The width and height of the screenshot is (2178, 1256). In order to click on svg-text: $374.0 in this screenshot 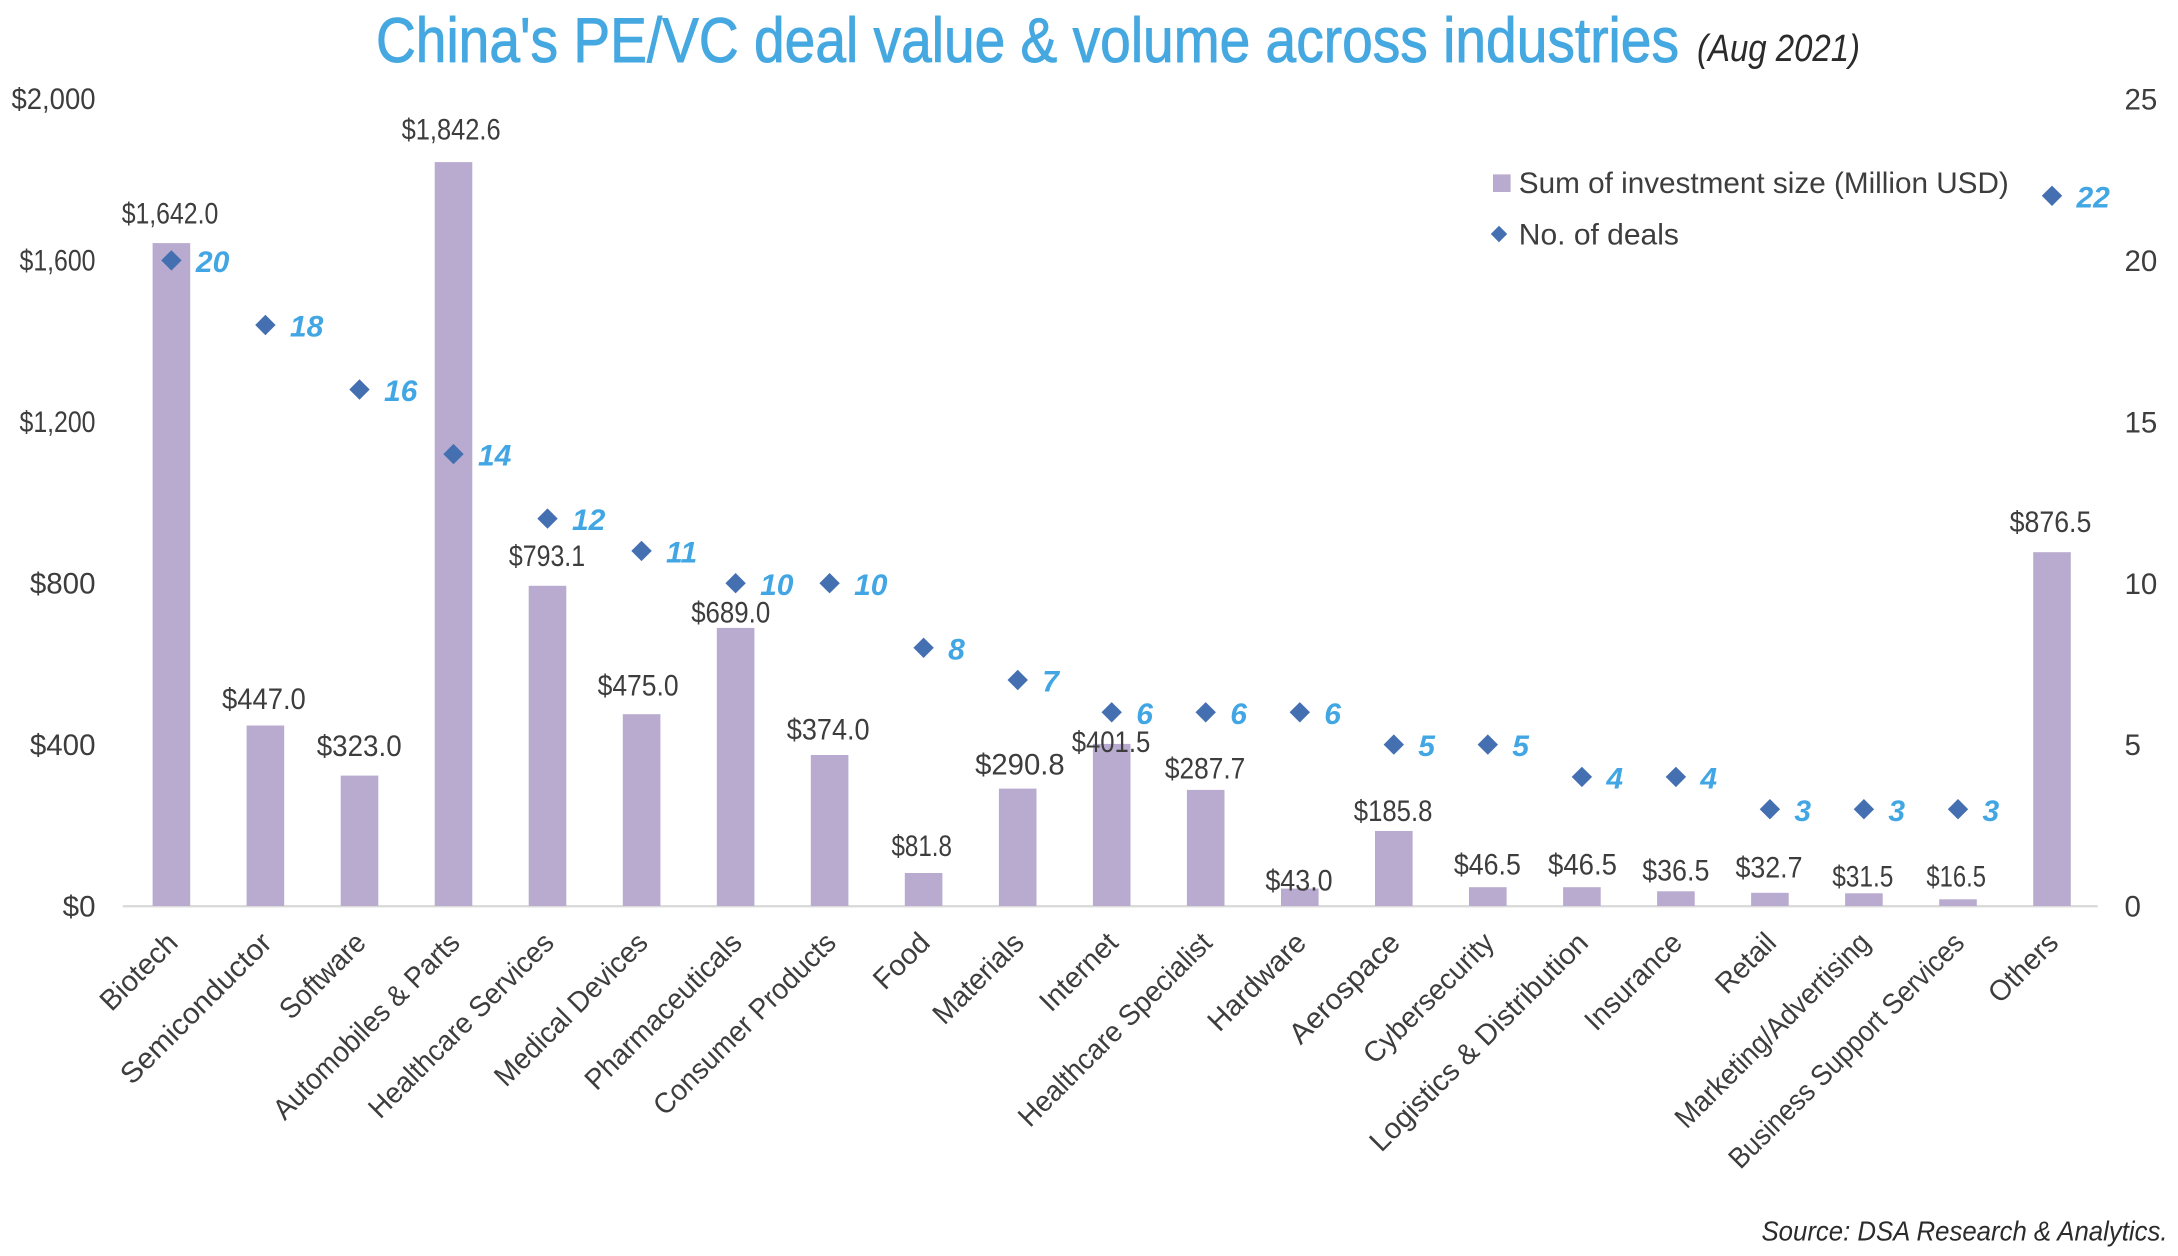, I will do `click(828, 730)`.